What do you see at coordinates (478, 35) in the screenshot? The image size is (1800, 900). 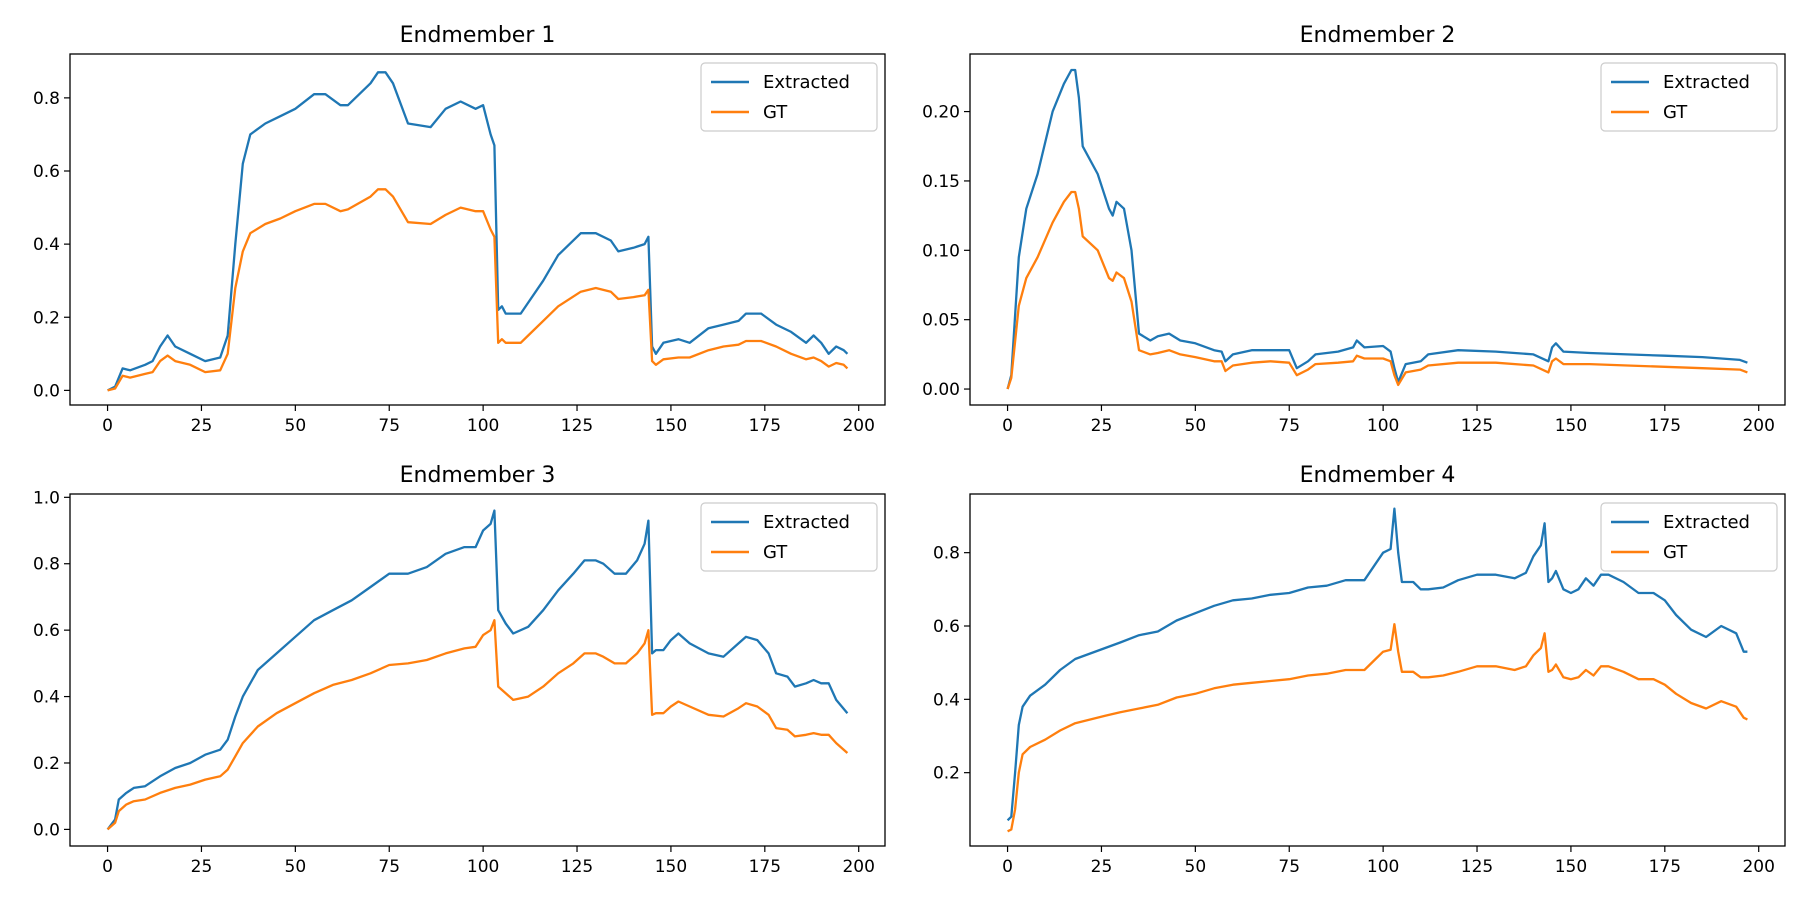 I see `chart-title: Endmember 1` at bounding box center [478, 35].